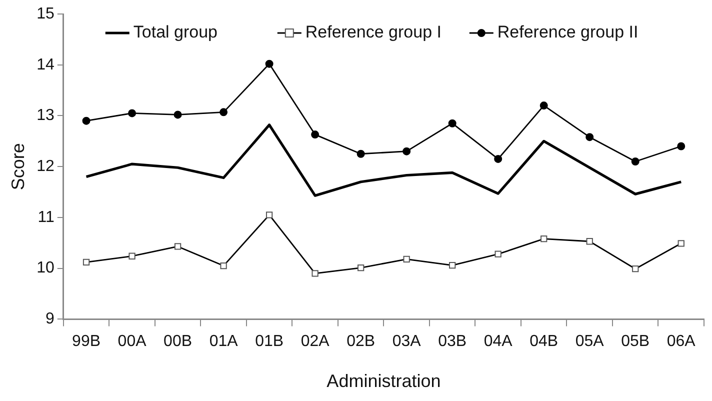 Image resolution: width=712 pixels, height=401 pixels. What do you see at coordinates (45, 167) in the screenshot?
I see `y-tick-label: 12` at bounding box center [45, 167].